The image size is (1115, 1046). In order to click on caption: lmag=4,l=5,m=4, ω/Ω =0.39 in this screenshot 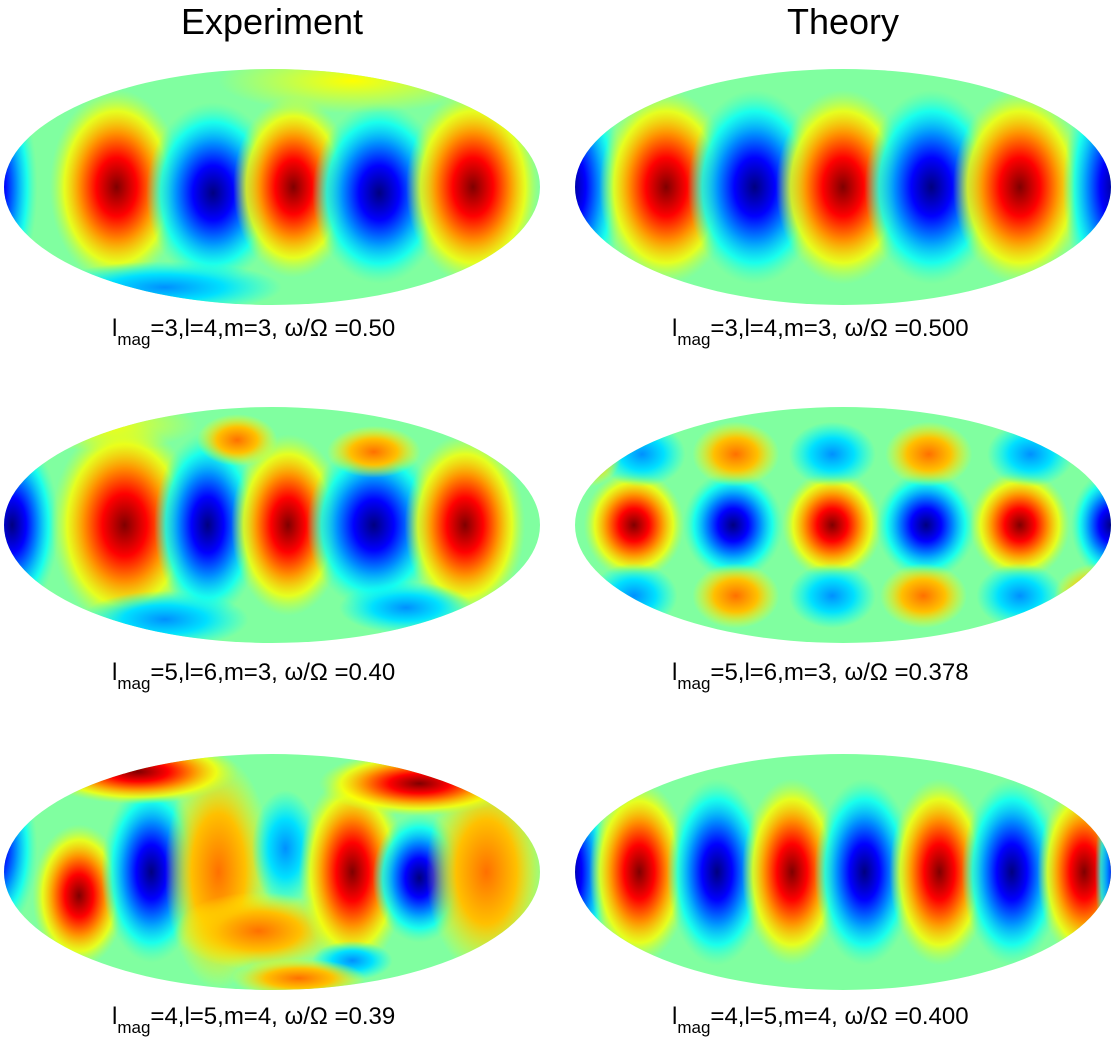, I will do `click(253, 1020)`.